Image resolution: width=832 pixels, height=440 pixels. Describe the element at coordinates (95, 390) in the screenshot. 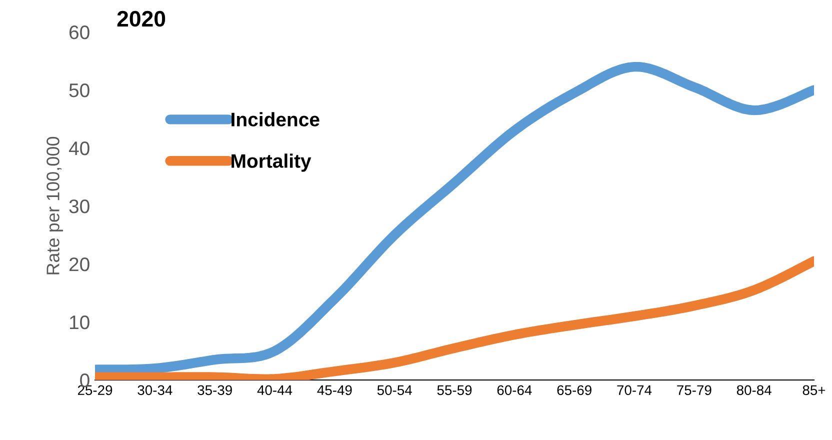

I see `x-tick-label: 25-29` at that location.